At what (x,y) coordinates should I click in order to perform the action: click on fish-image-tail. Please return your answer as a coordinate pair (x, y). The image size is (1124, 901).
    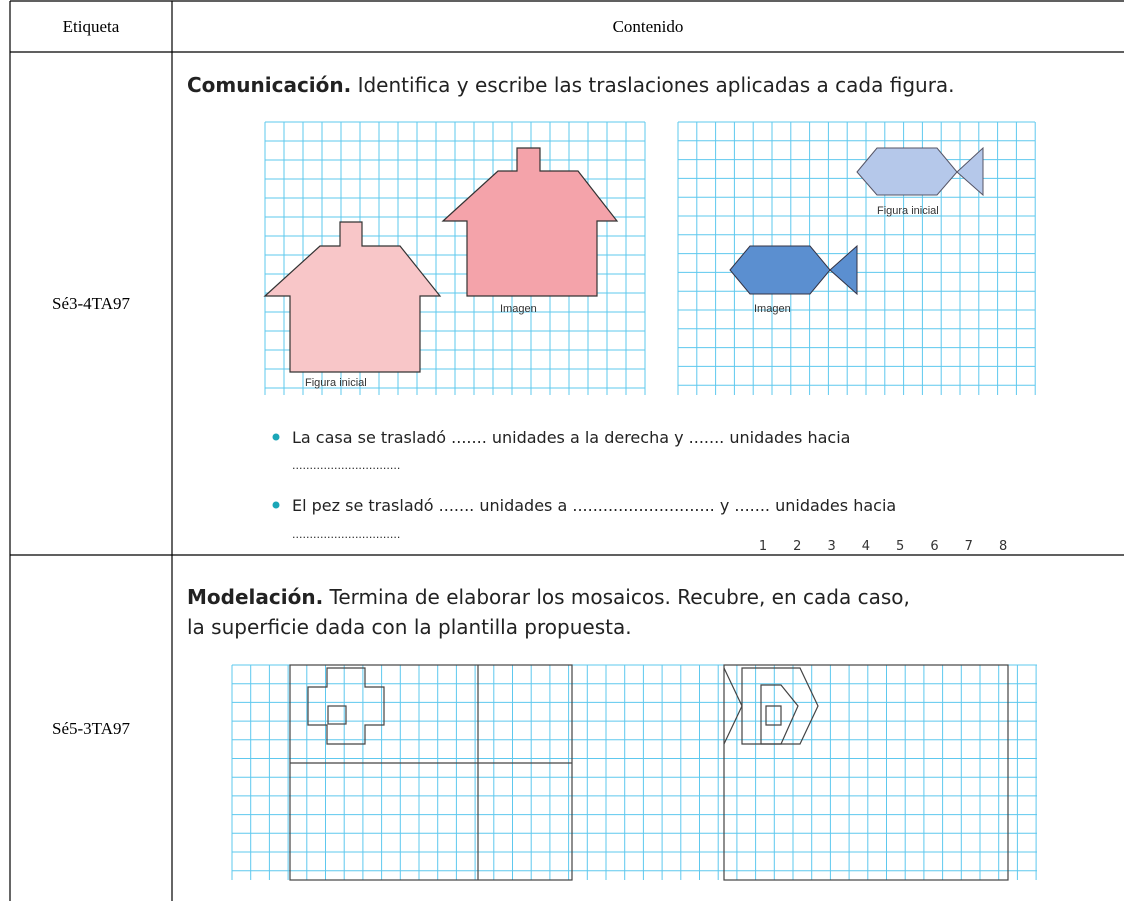
    Looking at the image, I should click on (843, 270).